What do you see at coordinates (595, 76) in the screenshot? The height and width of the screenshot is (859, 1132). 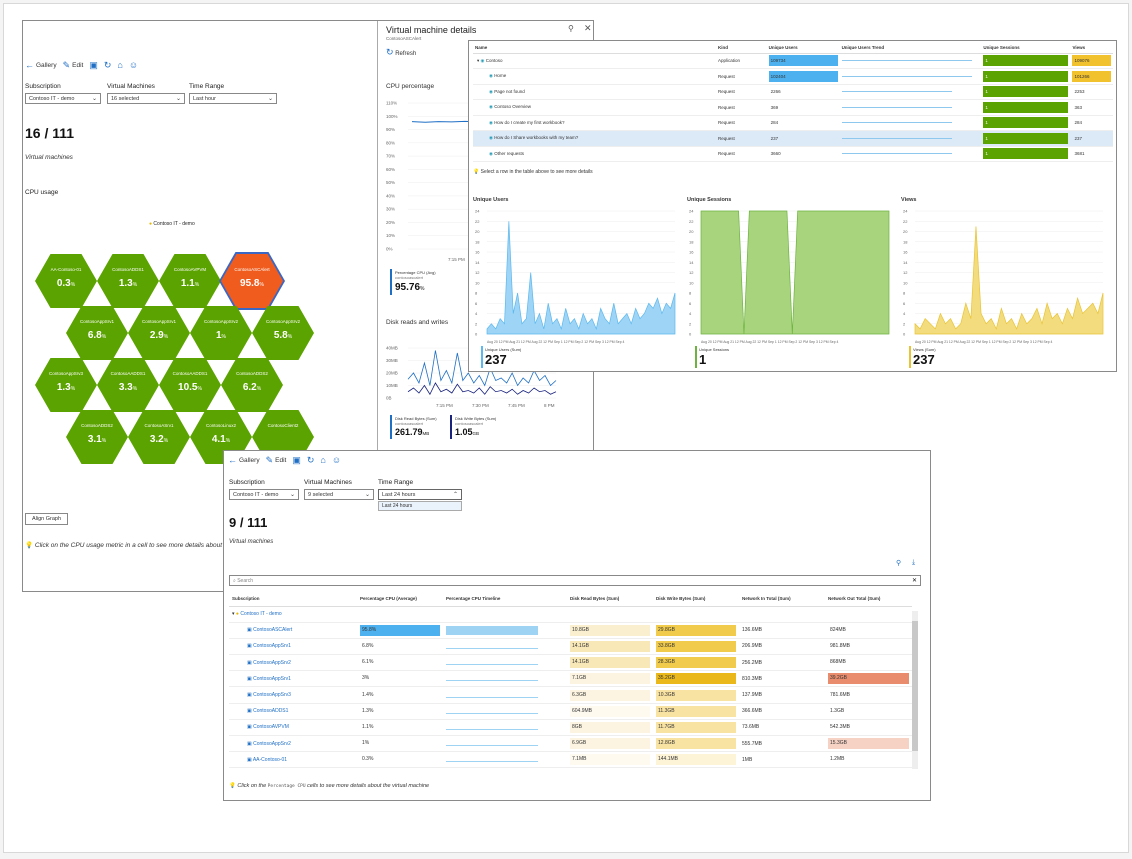 I see `name-cell: ◉ Home` at bounding box center [595, 76].